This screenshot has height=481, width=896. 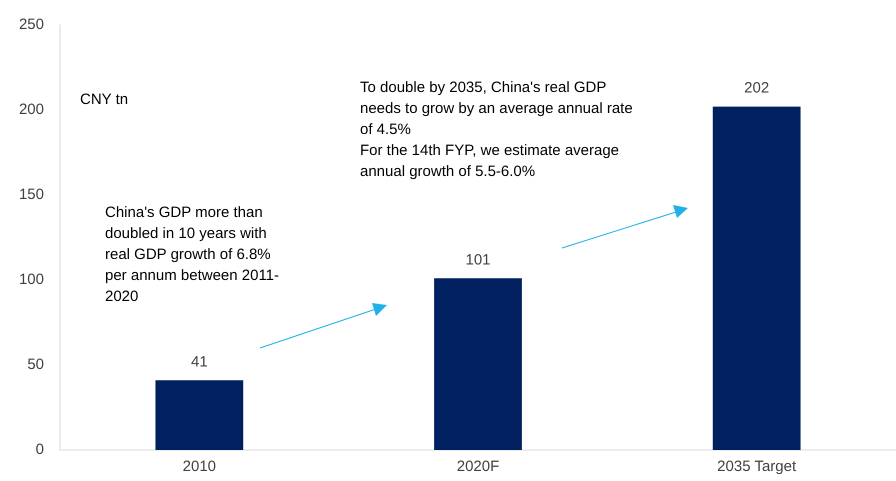 I want to click on y-tick-label: 0, so click(x=40, y=449).